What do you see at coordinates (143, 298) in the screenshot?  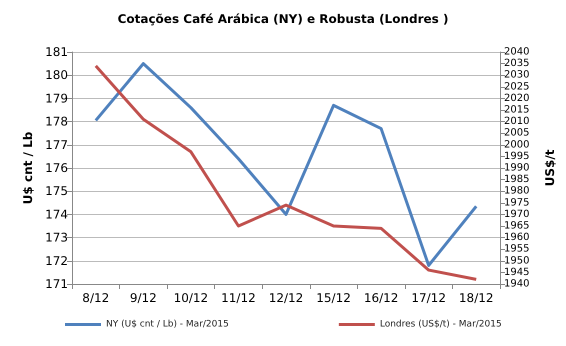 I see `x-tick-label: 9/12` at bounding box center [143, 298].